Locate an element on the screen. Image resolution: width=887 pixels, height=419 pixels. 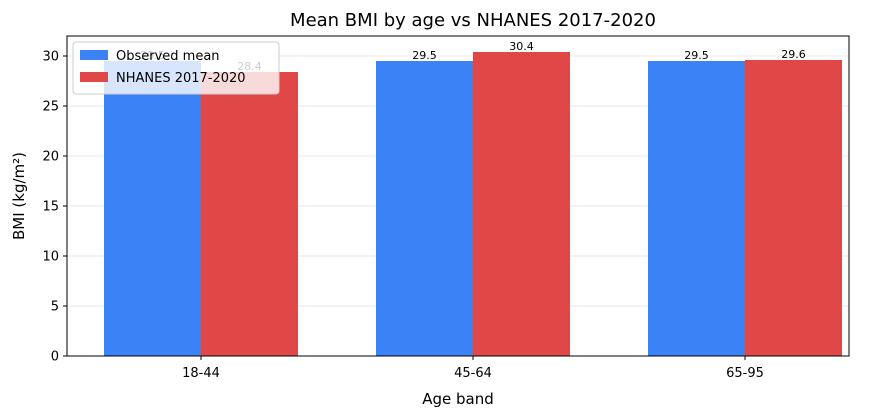
x-axis: 18-44 45-64 65-95 is located at coordinates (473, 368).